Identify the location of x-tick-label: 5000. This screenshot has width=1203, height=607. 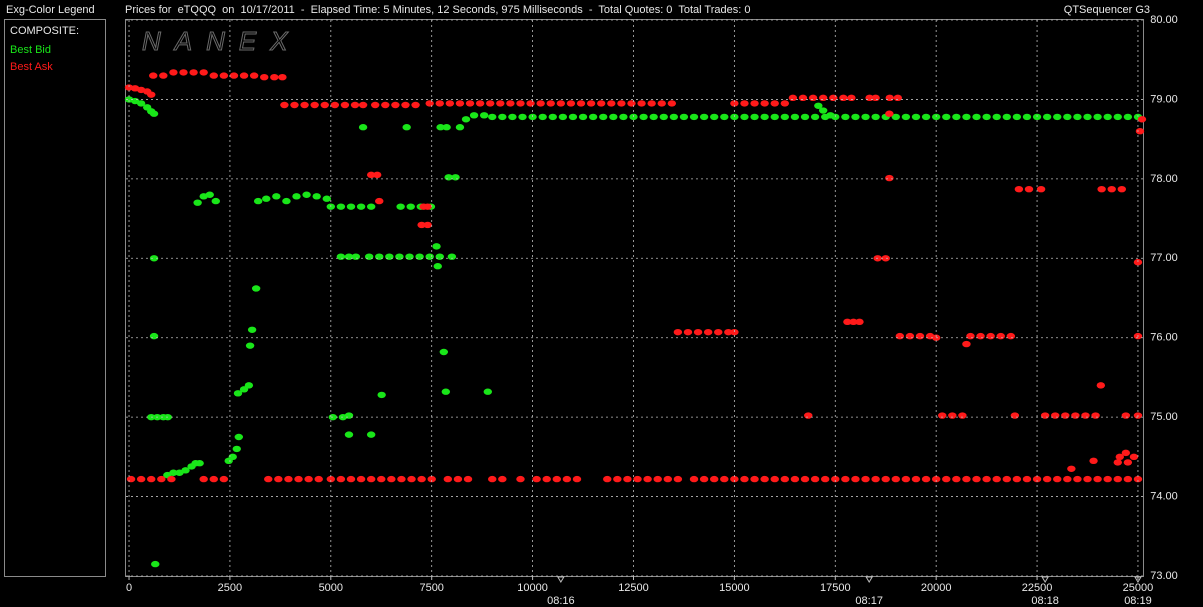
(331, 588).